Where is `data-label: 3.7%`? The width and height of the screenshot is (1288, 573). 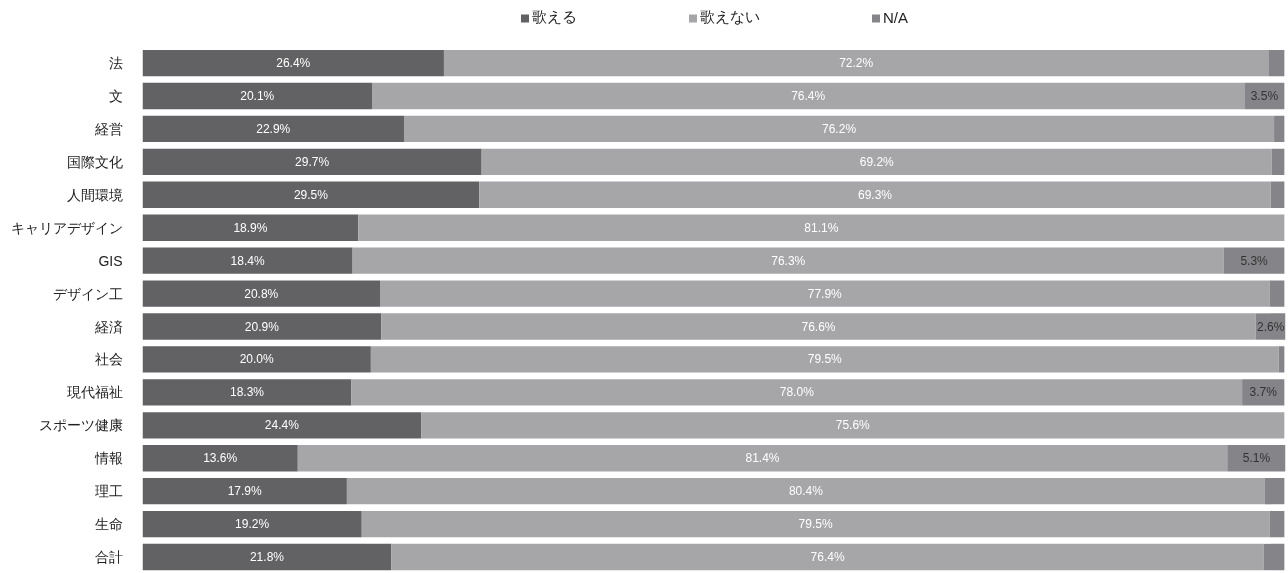 data-label: 3.7% is located at coordinates (1263, 392).